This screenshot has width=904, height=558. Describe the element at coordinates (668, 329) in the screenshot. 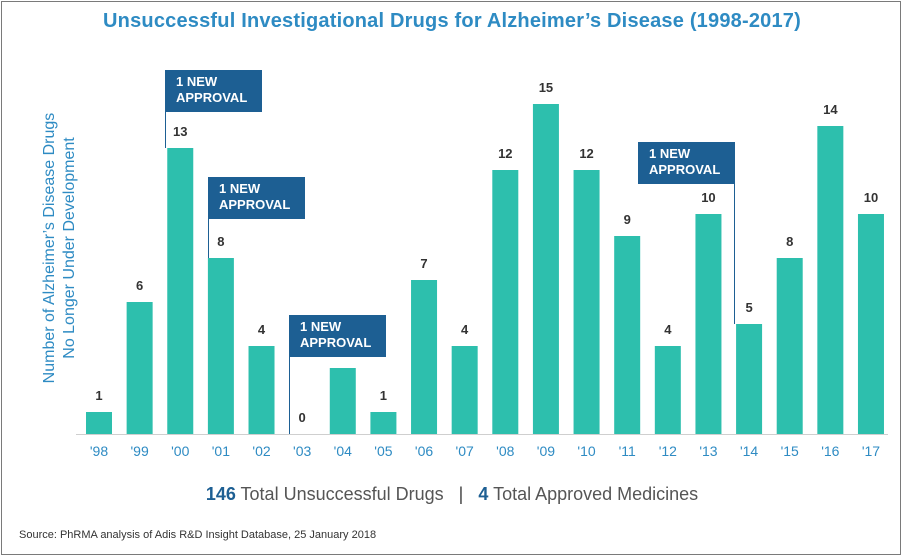

I see `data-label-12: 4` at that location.